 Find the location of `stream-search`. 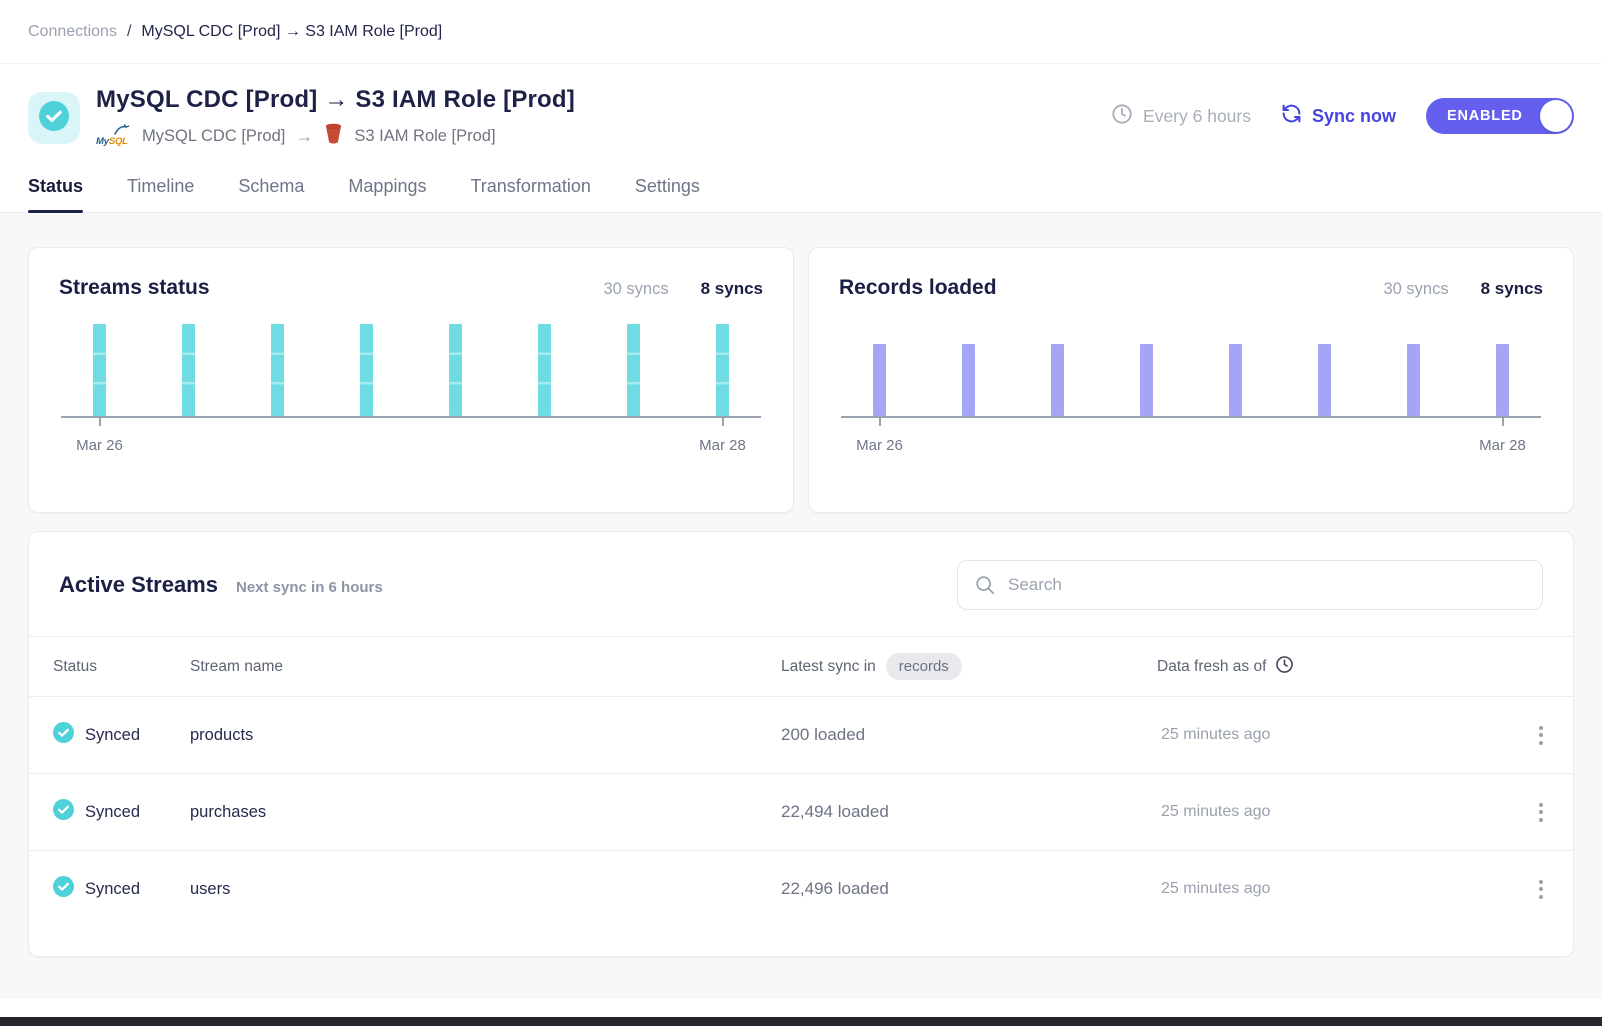

stream-search is located at coordinates (1250, 585).